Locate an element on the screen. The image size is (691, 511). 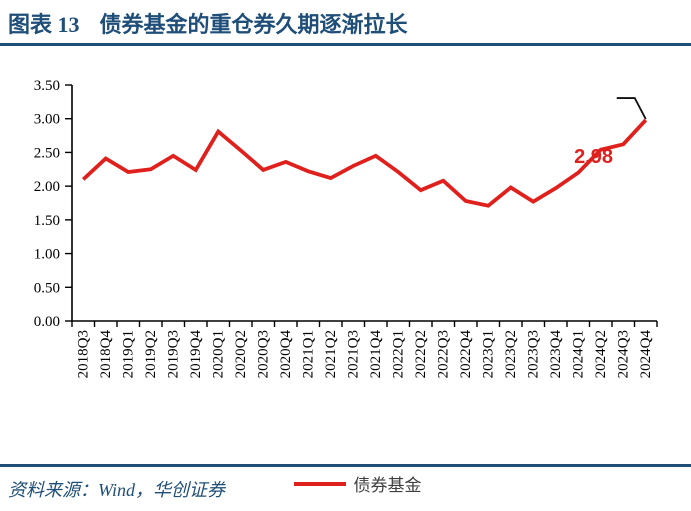
x-axis-label: 2023Q4 is located at coordinates (556, 354).